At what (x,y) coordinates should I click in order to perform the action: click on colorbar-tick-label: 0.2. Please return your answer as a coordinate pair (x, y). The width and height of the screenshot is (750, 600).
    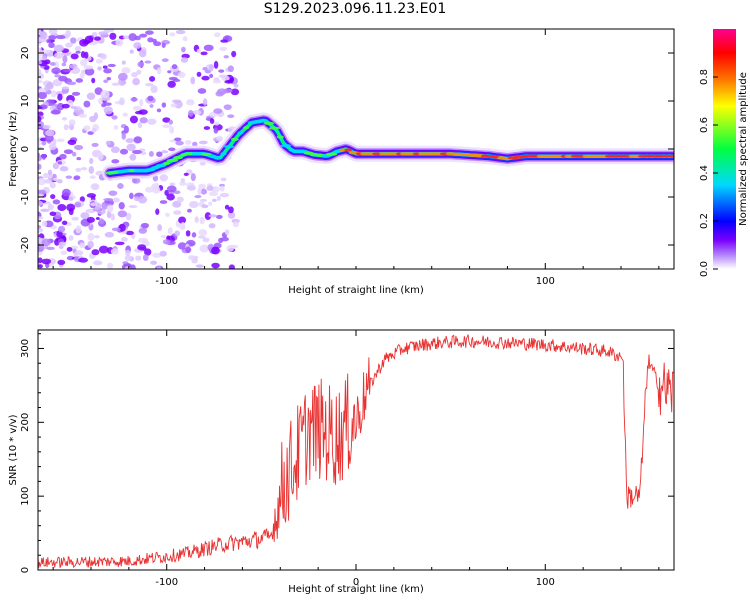
    Looking at the image, I should click on (704, 221).